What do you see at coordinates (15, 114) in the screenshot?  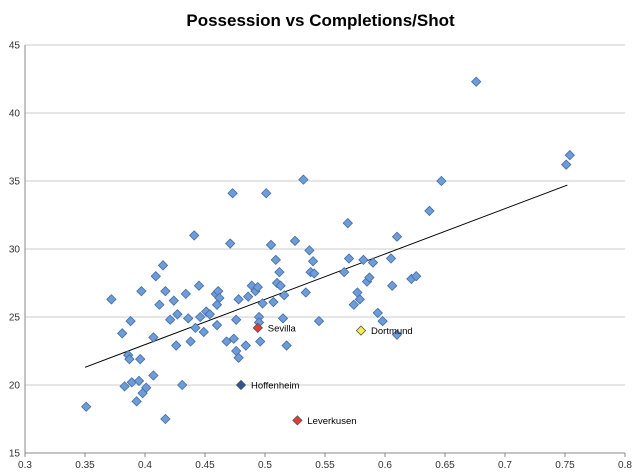 I see `y-tick-label: 40` at bounding box center [15, 114].